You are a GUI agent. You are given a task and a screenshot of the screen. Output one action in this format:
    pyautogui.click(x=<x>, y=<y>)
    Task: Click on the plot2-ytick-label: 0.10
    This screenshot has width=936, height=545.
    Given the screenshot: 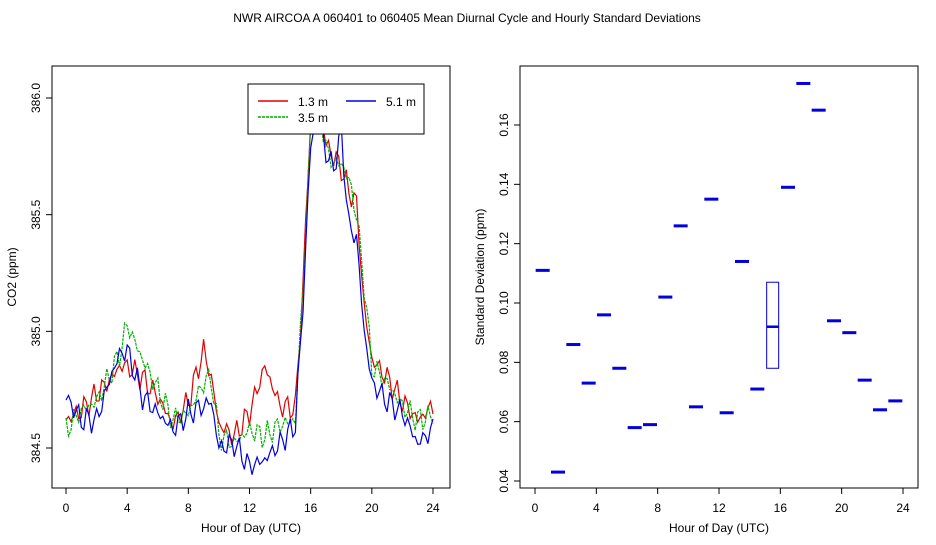 What is the action you would take?
    pyautogui.click(x=504, y=303)
    